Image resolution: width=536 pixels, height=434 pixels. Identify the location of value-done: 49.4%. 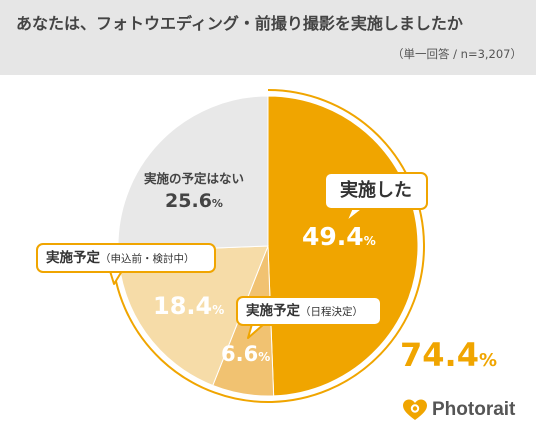
(339, 236).